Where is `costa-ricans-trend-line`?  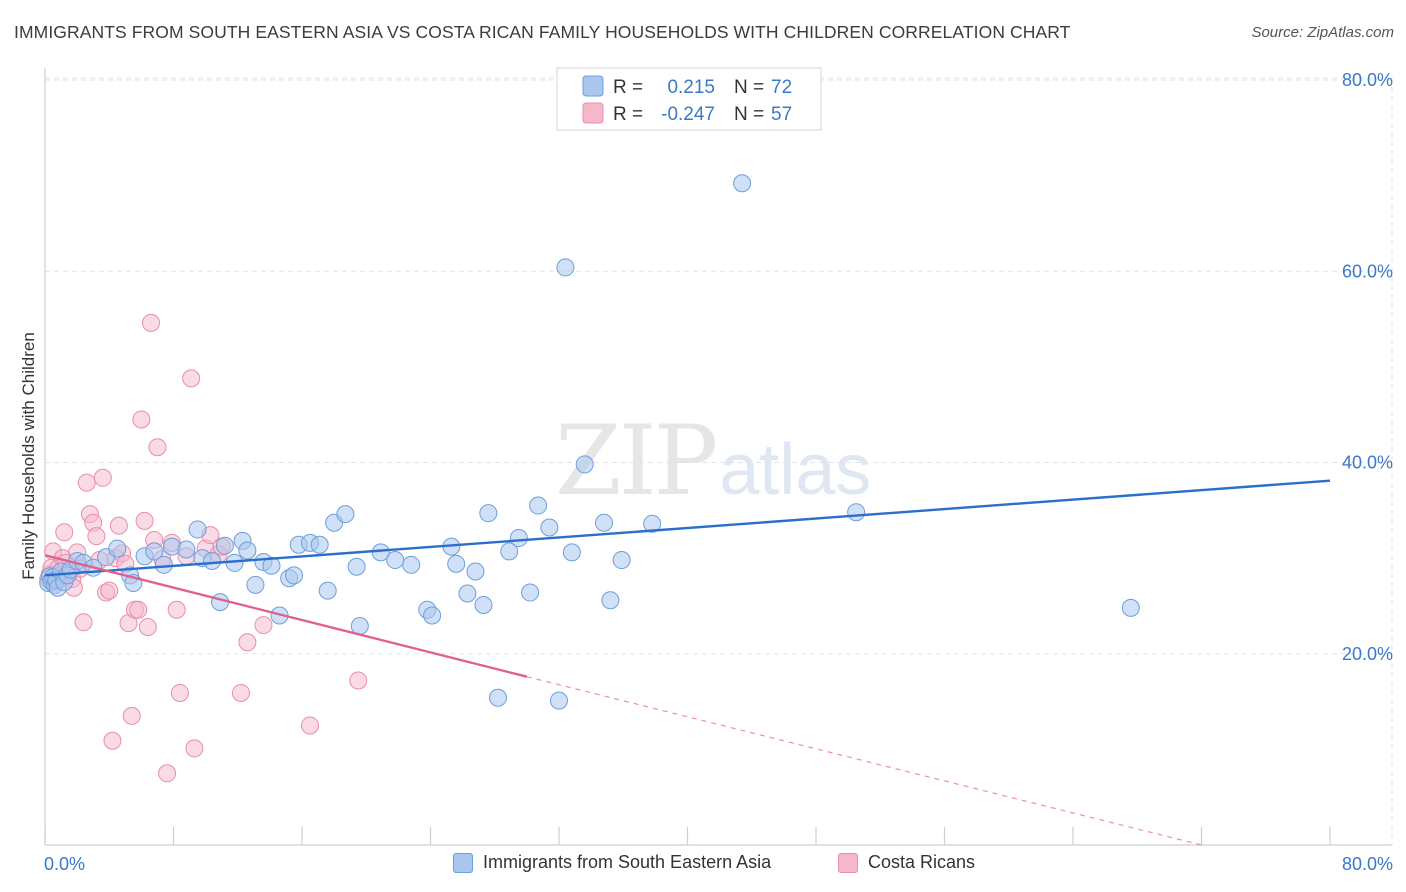
costa-ricans-trend-line is located at coordinates (286, 616).